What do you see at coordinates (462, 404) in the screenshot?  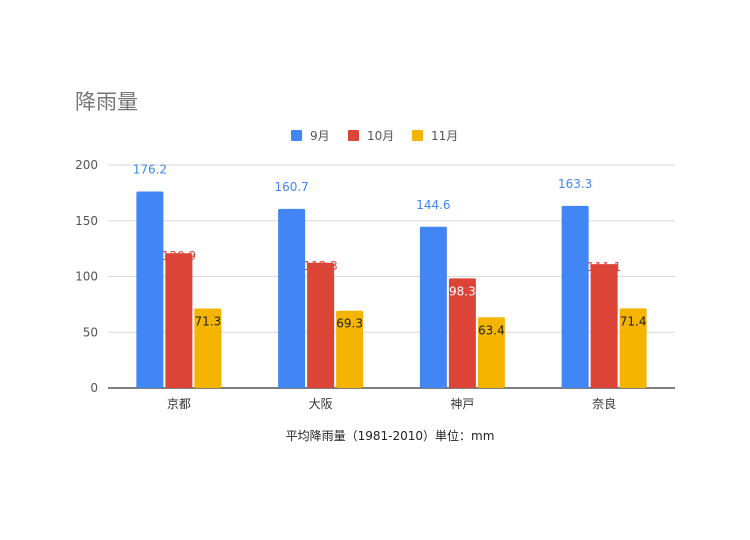 I see `x-tick-label: 神戸` at bounding box center [462, 404].